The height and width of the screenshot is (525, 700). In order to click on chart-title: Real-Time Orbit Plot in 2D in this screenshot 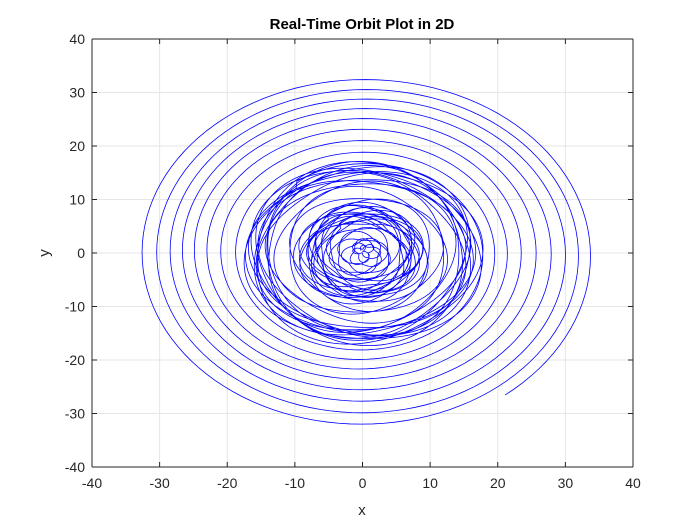, I will do `click(362, 24)`.